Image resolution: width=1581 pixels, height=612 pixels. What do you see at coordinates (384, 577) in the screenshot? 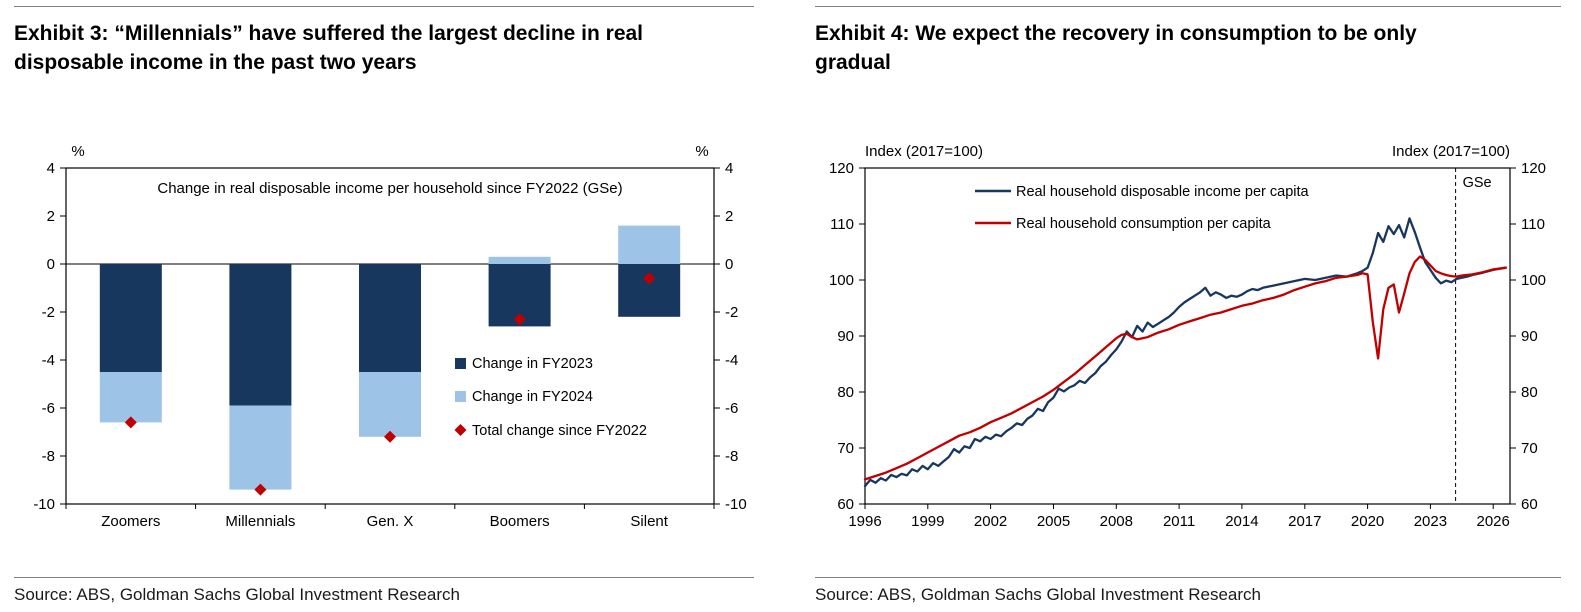
I see `exhibit3-bottom-rule` at bounding box center [384, 577].